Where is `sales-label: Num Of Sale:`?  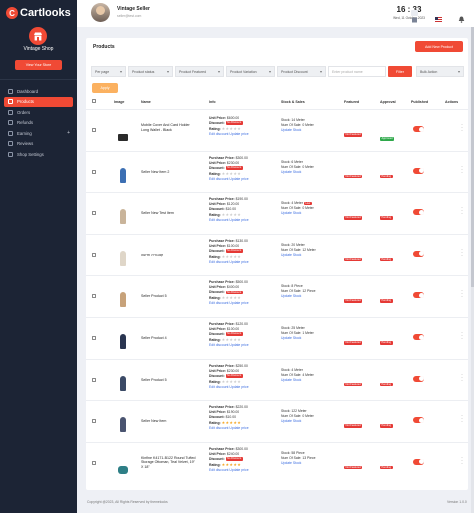 sales-label: Num Of Sale: is located at coordinates (291, 208).